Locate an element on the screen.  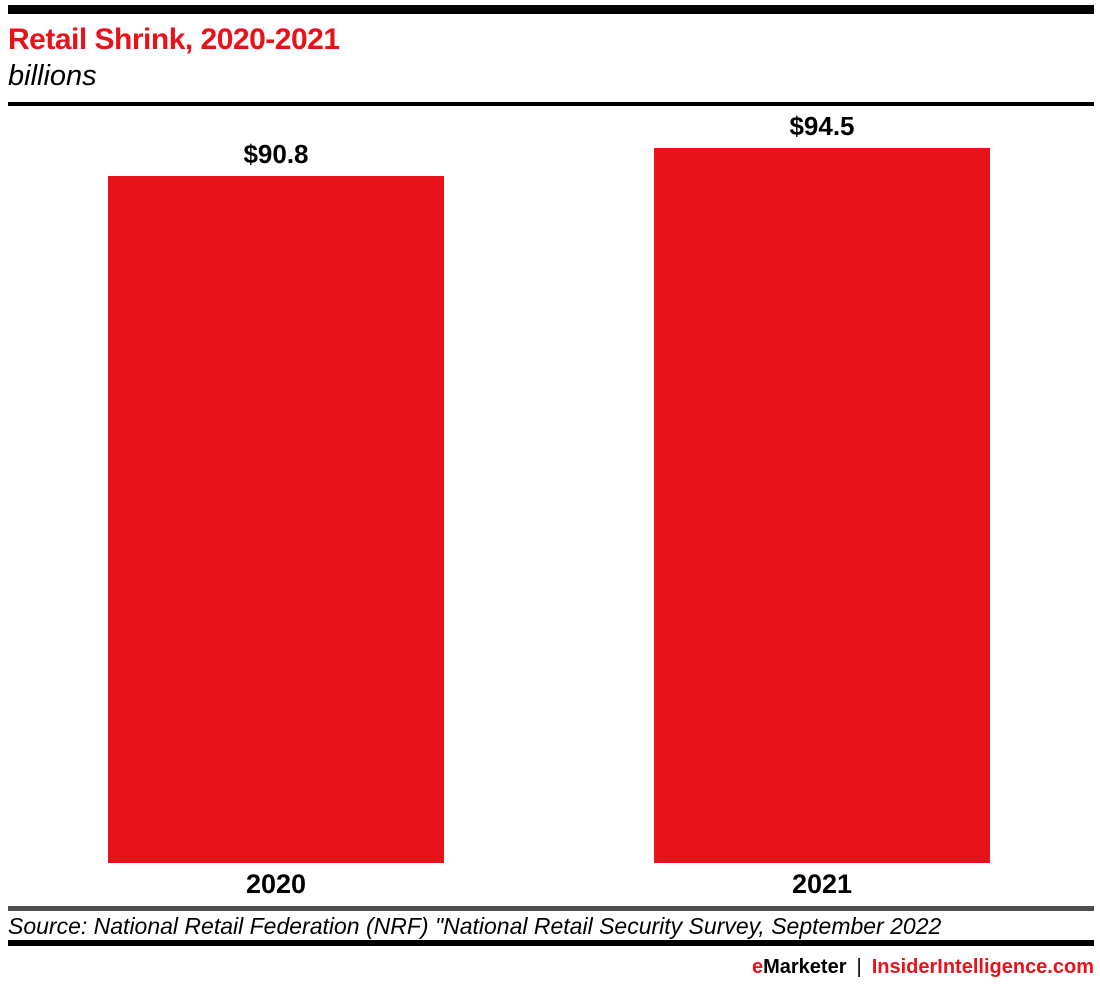
category-label: 2020 is located at coordinates (276, 883).